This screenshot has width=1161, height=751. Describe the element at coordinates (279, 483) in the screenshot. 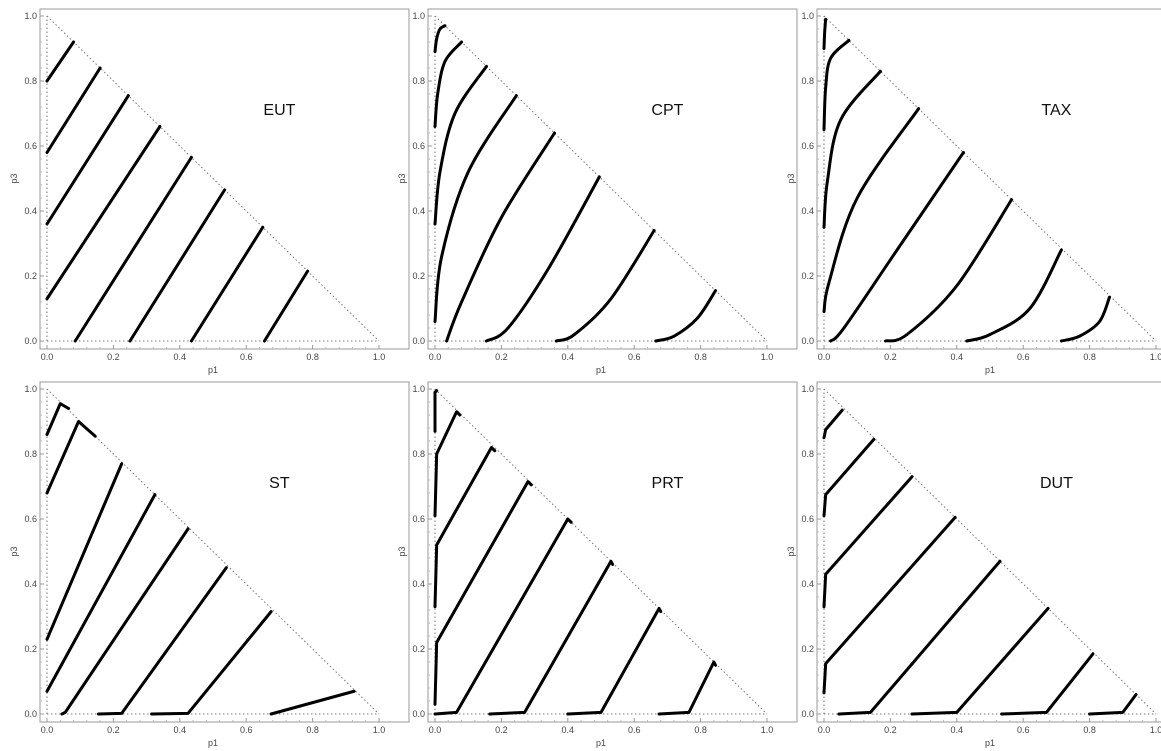

I see `panel-title: ST` at that location.